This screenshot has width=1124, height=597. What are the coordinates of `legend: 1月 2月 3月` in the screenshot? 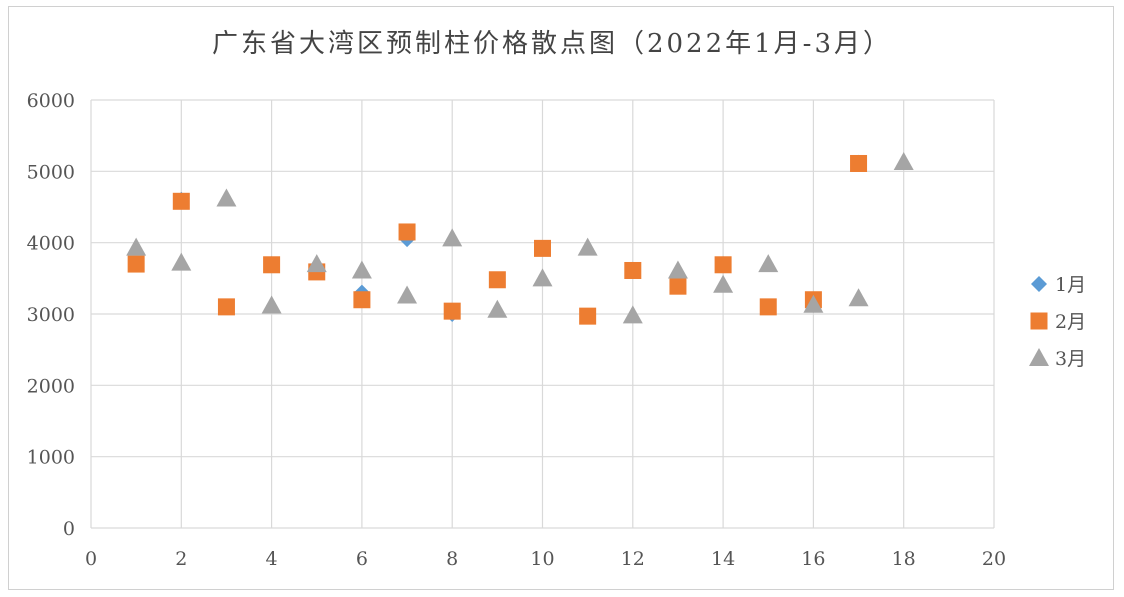 It's located at (1057, 322).